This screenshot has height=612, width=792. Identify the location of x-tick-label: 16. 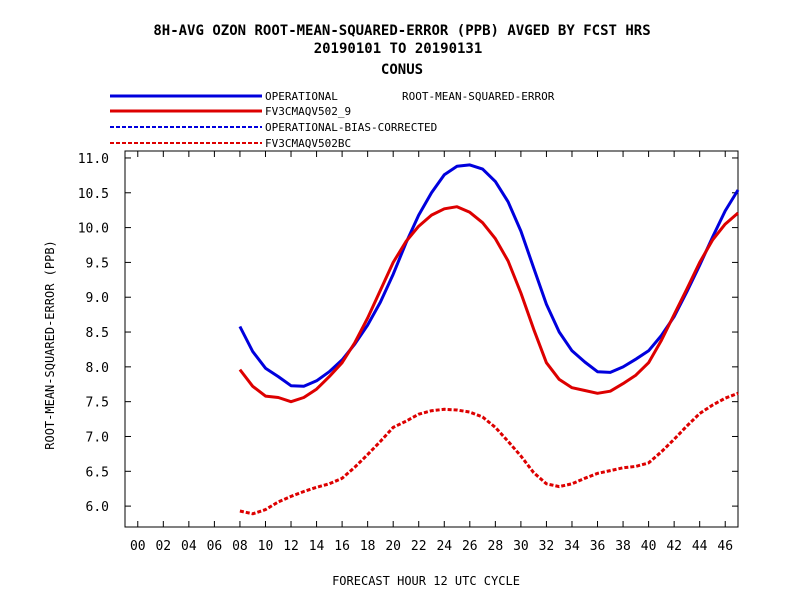
(342, 546).